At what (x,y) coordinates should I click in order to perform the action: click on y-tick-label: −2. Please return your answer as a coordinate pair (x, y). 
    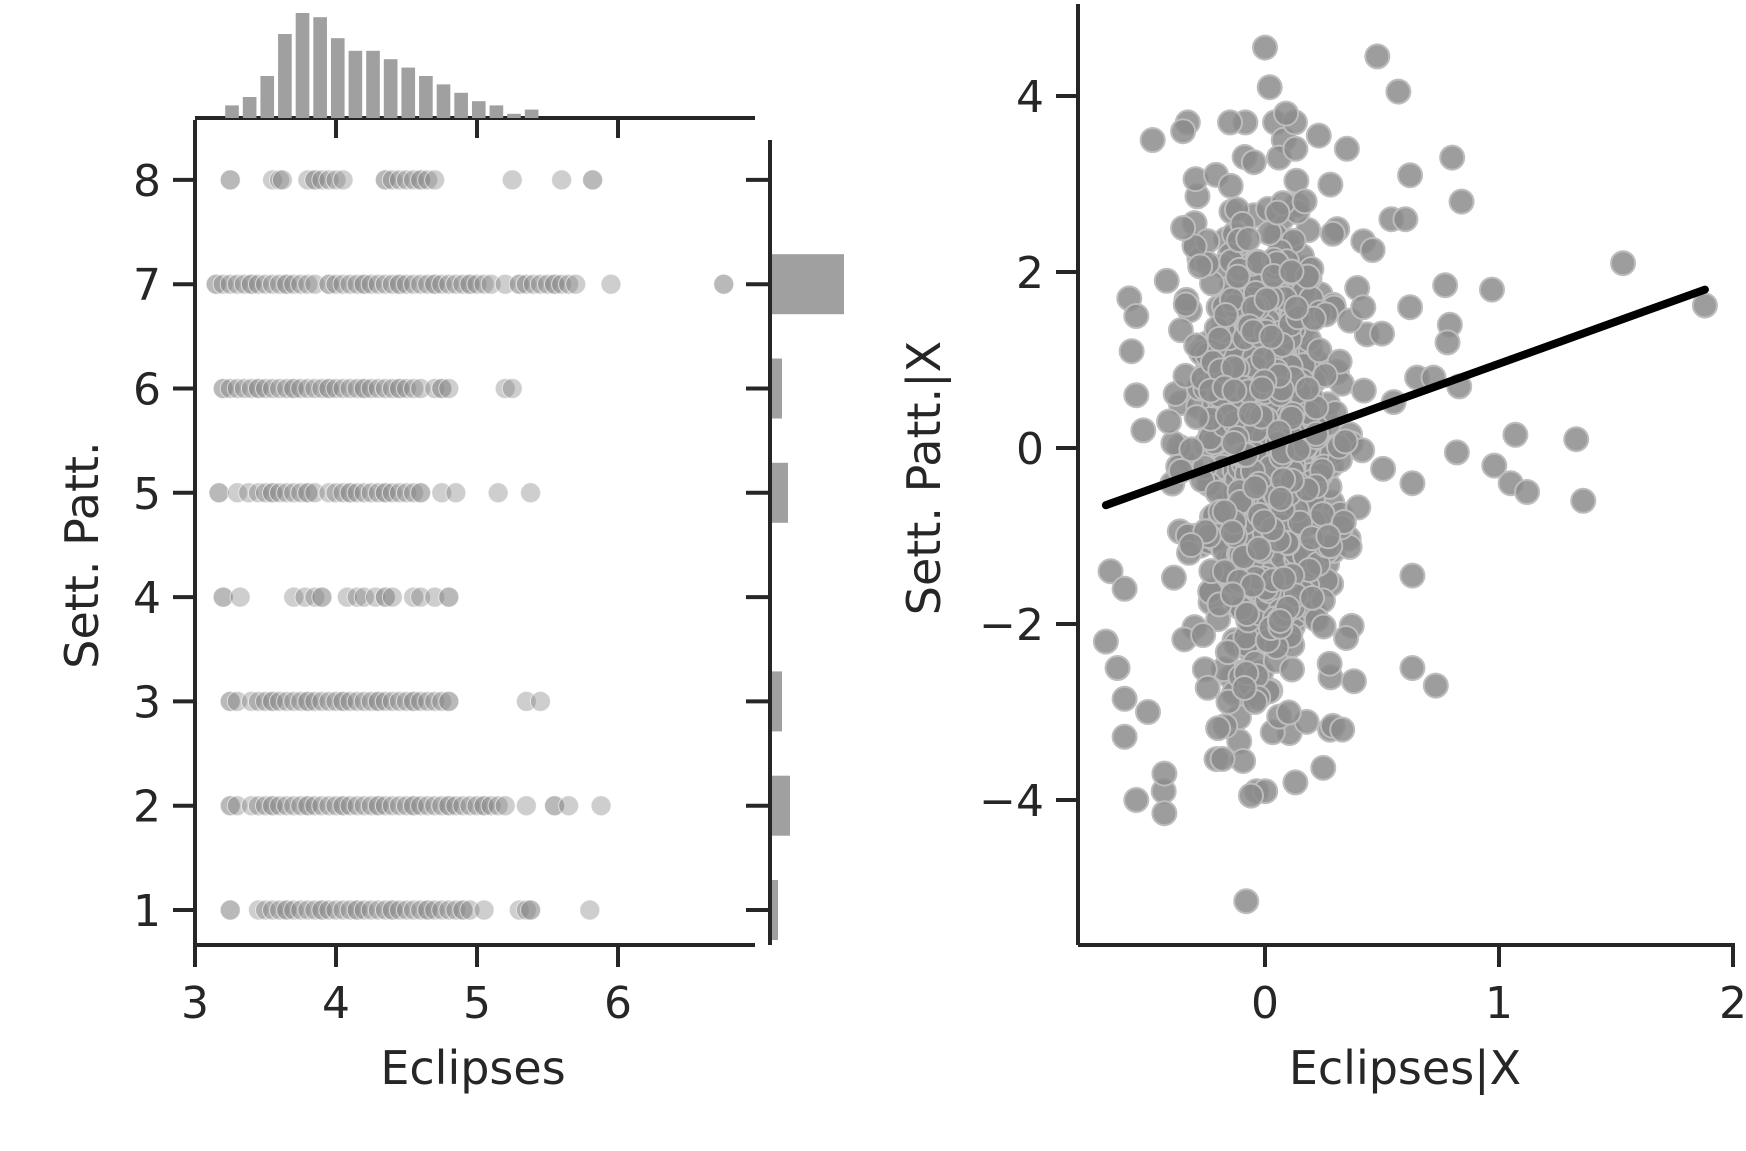
    Looking at the image, I should click on (1011, 625).